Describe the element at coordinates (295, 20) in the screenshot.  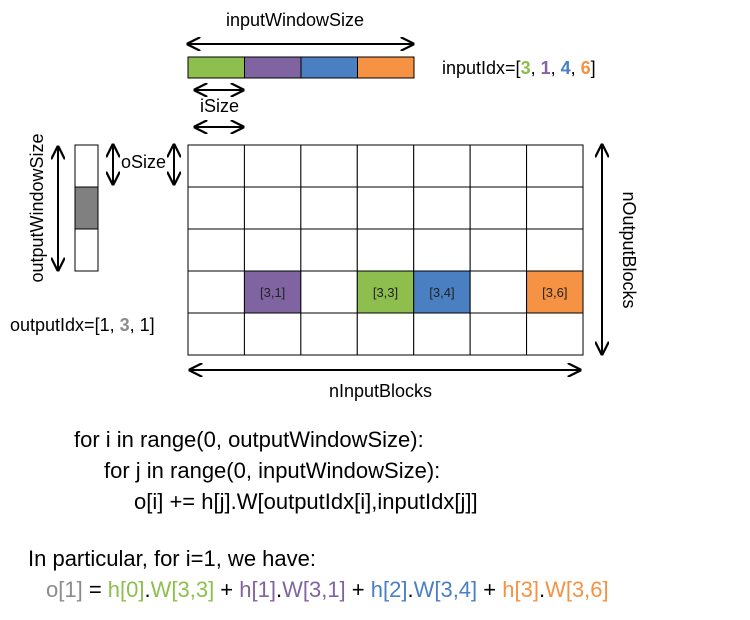
I see `input-window-size-label: inputWindowSize` at that location.